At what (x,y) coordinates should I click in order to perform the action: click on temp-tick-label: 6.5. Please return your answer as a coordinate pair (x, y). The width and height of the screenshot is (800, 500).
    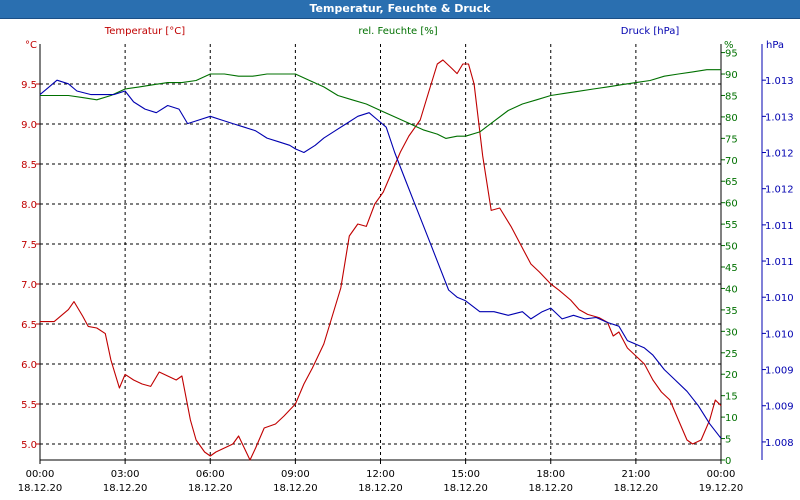
    Looking at the image, I should click on (29, 325).